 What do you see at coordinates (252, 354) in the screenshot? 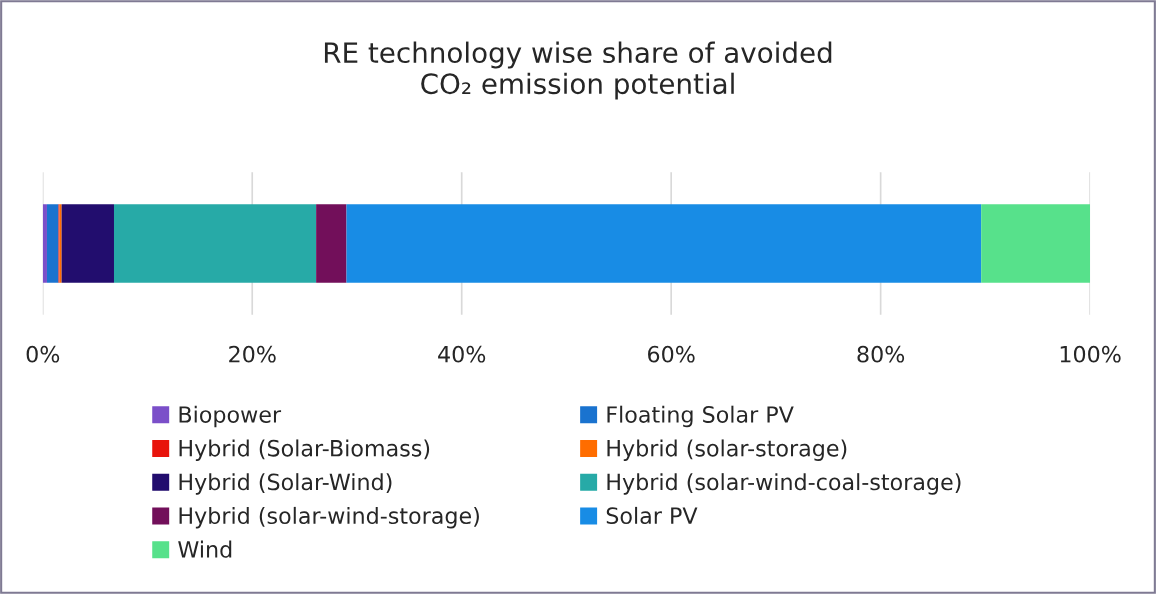
I see `x-tick-label: 20%` at bounding box center [252, 354].